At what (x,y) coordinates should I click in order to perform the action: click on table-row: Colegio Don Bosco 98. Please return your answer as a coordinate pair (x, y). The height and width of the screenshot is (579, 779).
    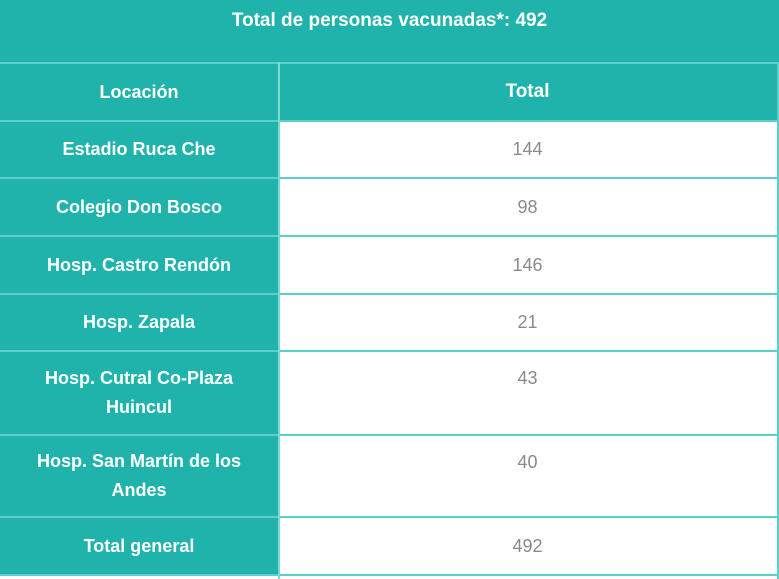
    Looking at the image, I should click on (389, 207).